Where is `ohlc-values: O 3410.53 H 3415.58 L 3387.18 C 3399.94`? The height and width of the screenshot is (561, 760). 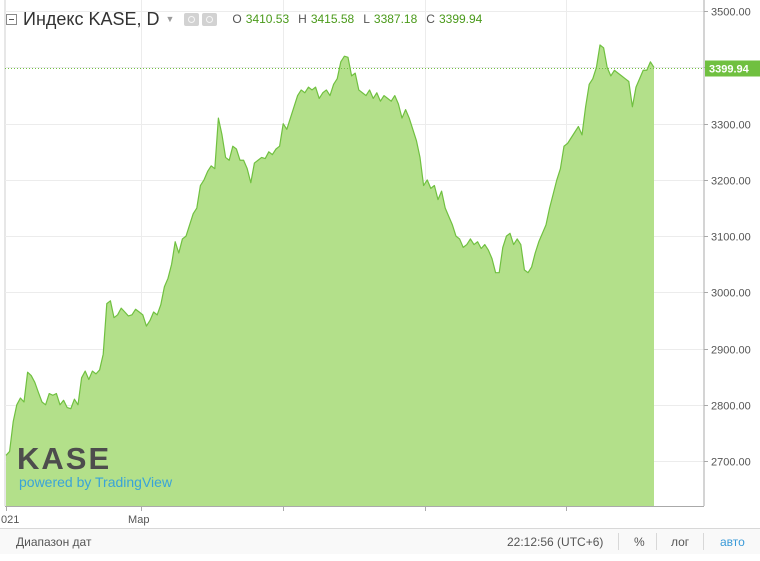
ohlc-values: O 3410.53 H 3415.58 L 3387.18 C 3399.94 is located at coordinates (361, 19).